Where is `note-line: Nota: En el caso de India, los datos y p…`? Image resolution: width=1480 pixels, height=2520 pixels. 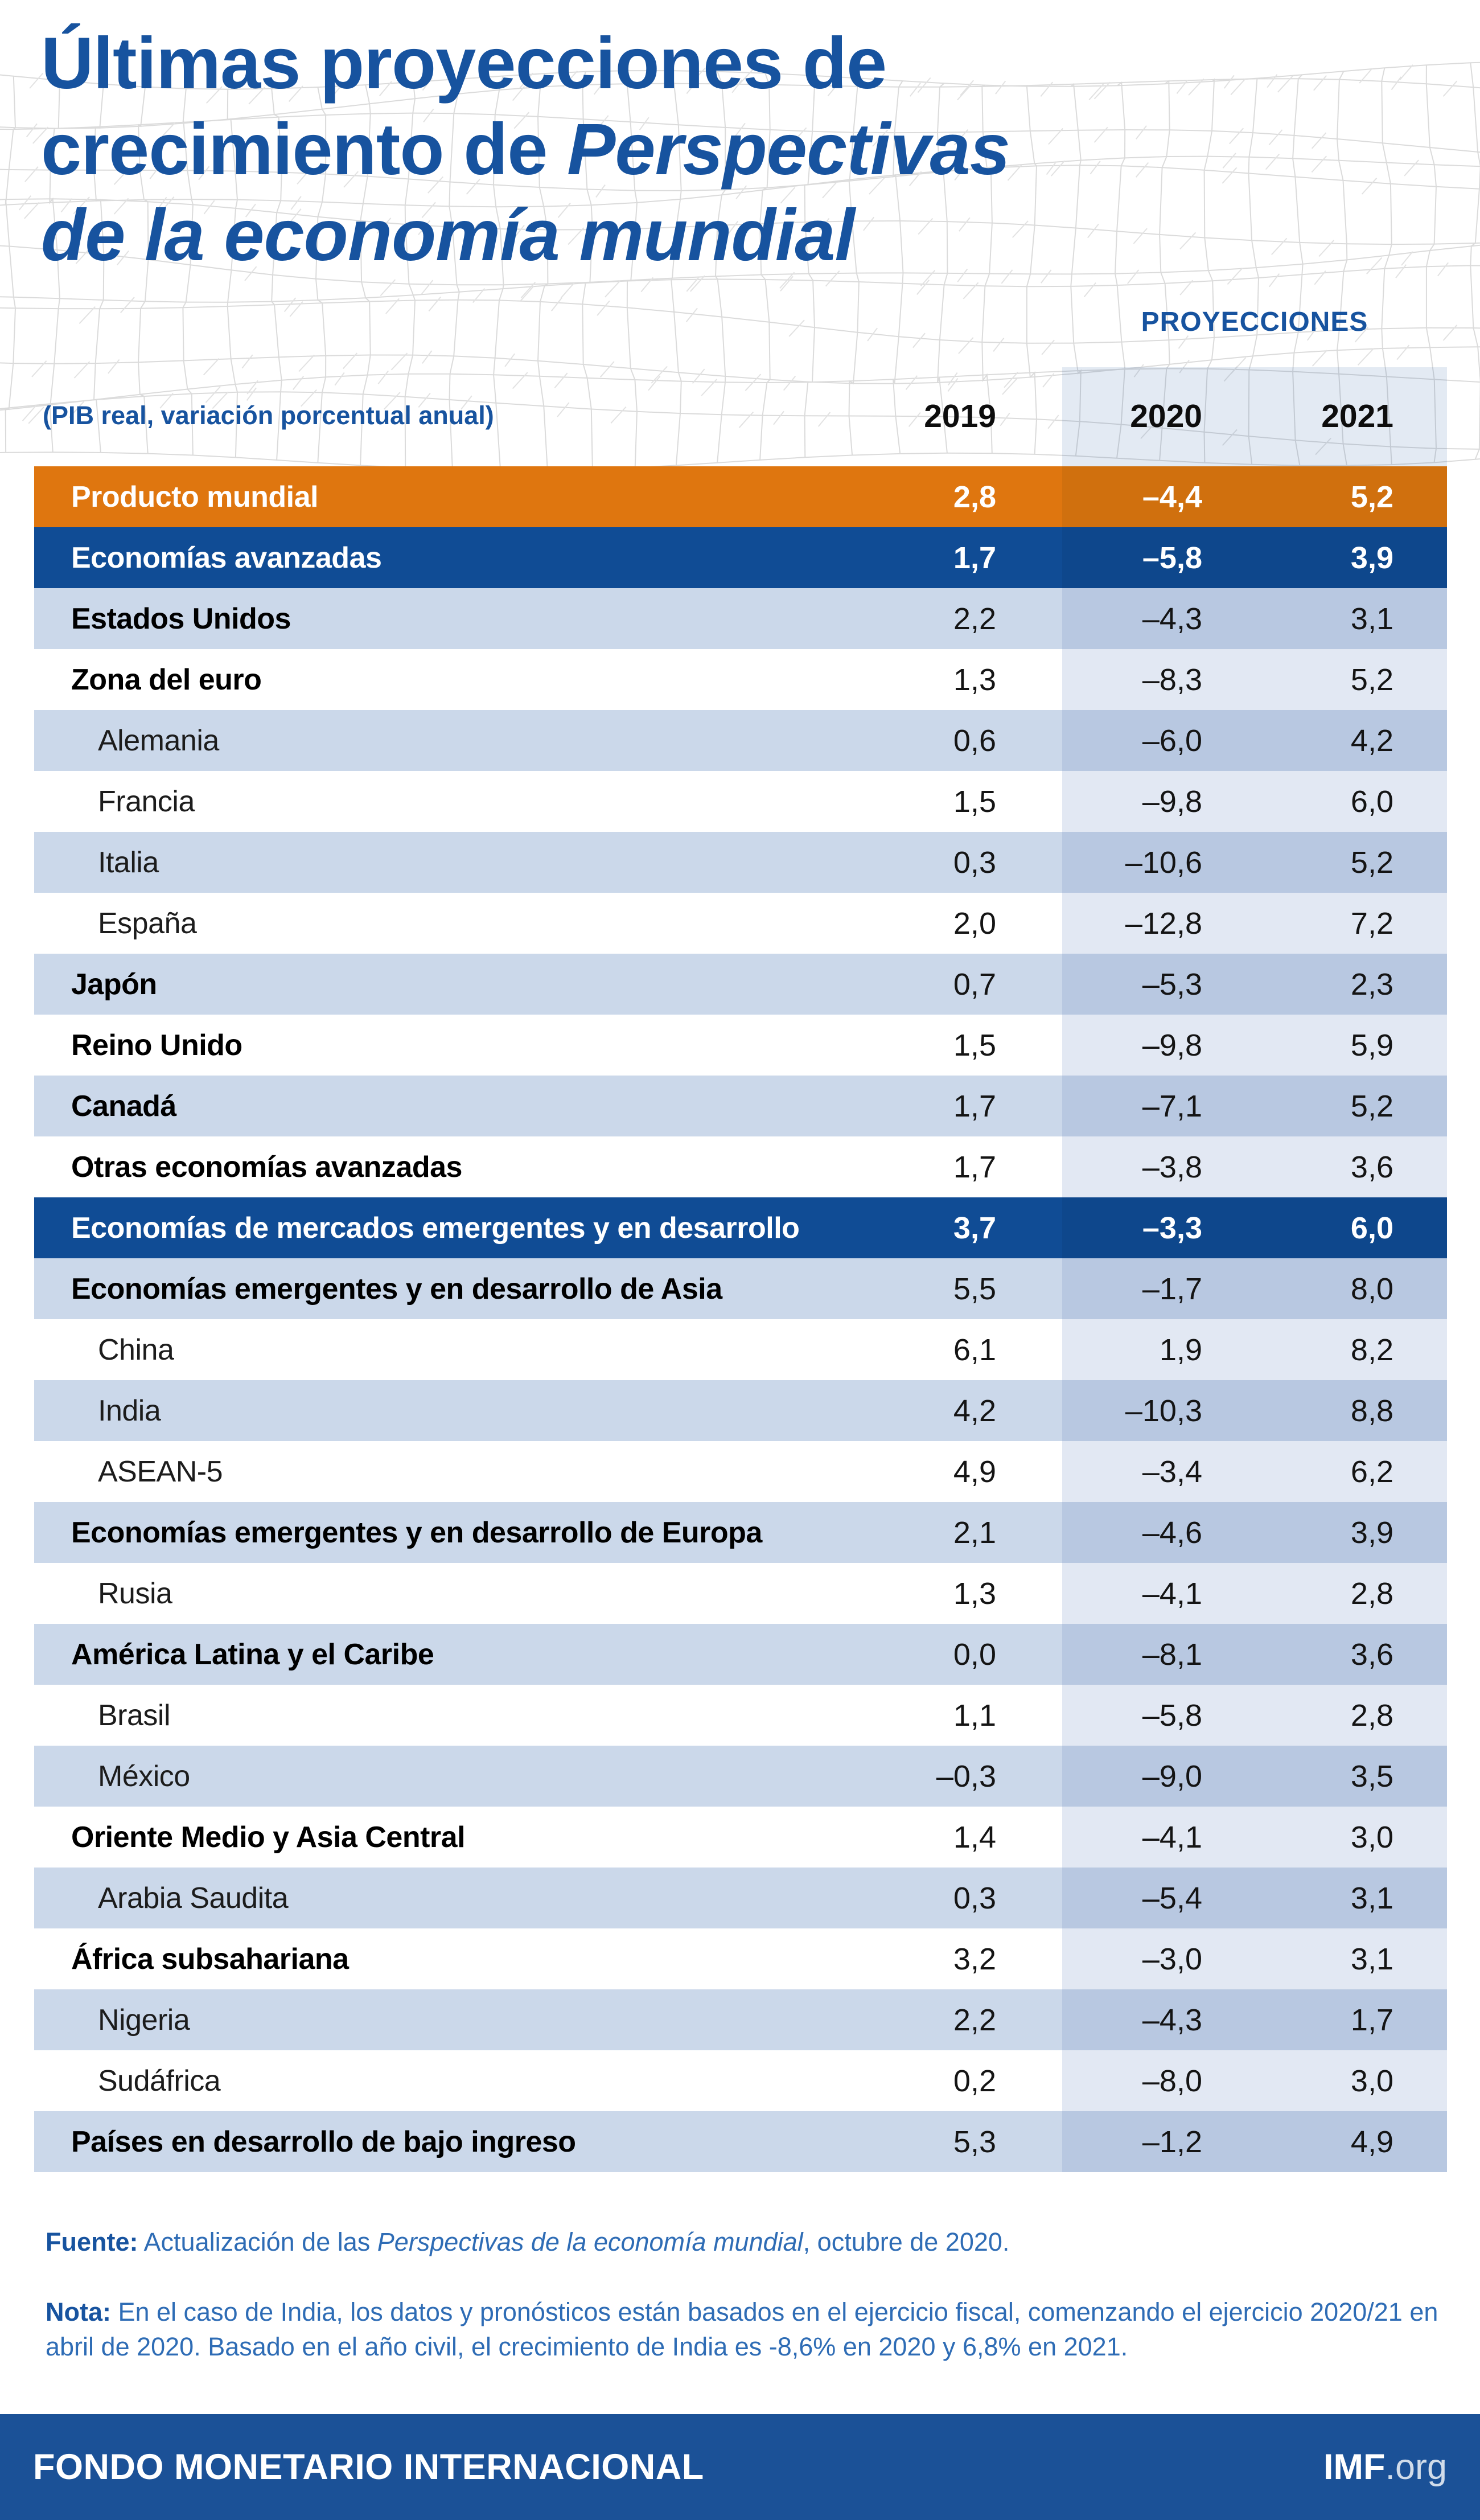
note-line: Nota: En el caso de India, los datos y p… is located at coordinates (746, 2329).